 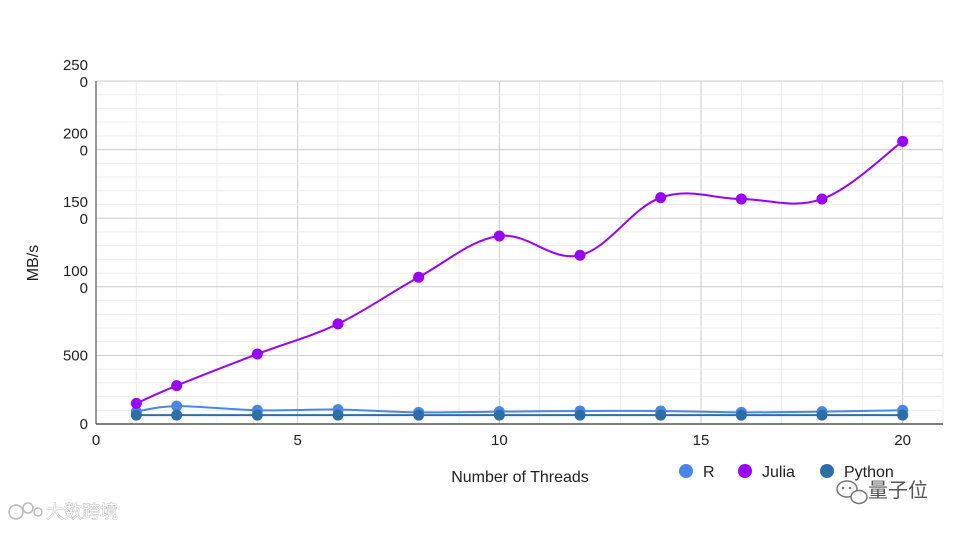 I want to click on y-tick-label-line: 100, so click(x=75, y=271).